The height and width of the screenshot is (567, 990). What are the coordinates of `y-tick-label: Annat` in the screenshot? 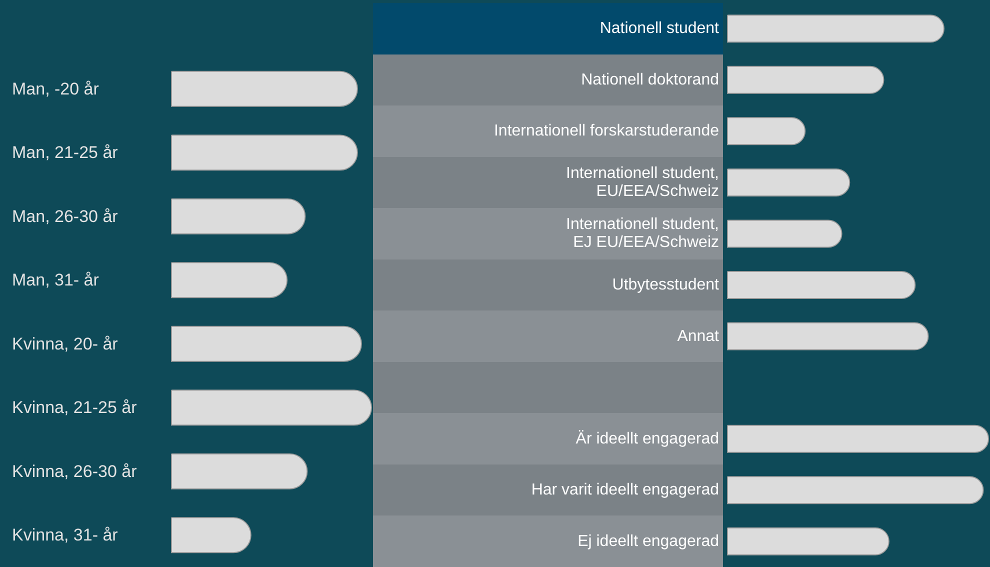 It's located at (698, 336).